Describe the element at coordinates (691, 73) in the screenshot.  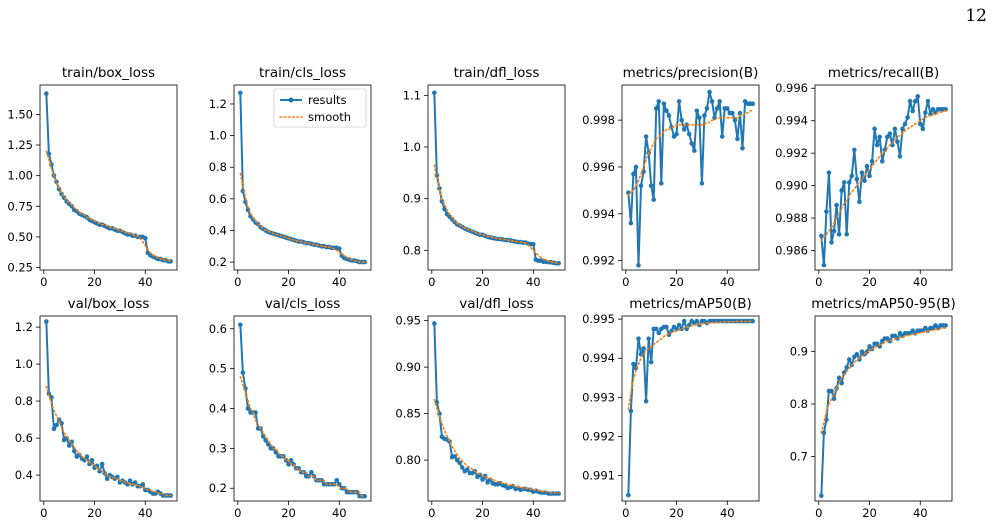
I see `chart-title: metrics/precision(B)` at that location.